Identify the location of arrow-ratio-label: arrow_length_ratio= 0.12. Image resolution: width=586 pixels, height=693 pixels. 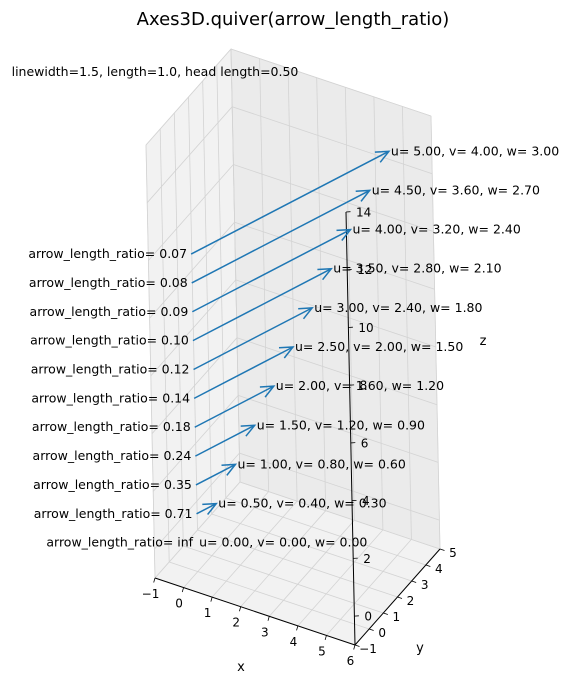
(110, 369).